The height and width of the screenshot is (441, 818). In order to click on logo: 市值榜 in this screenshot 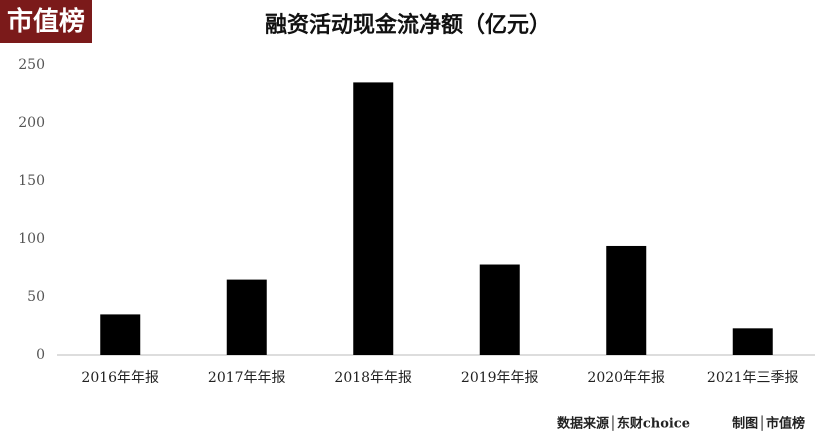, I will do `click(46, 21)`.